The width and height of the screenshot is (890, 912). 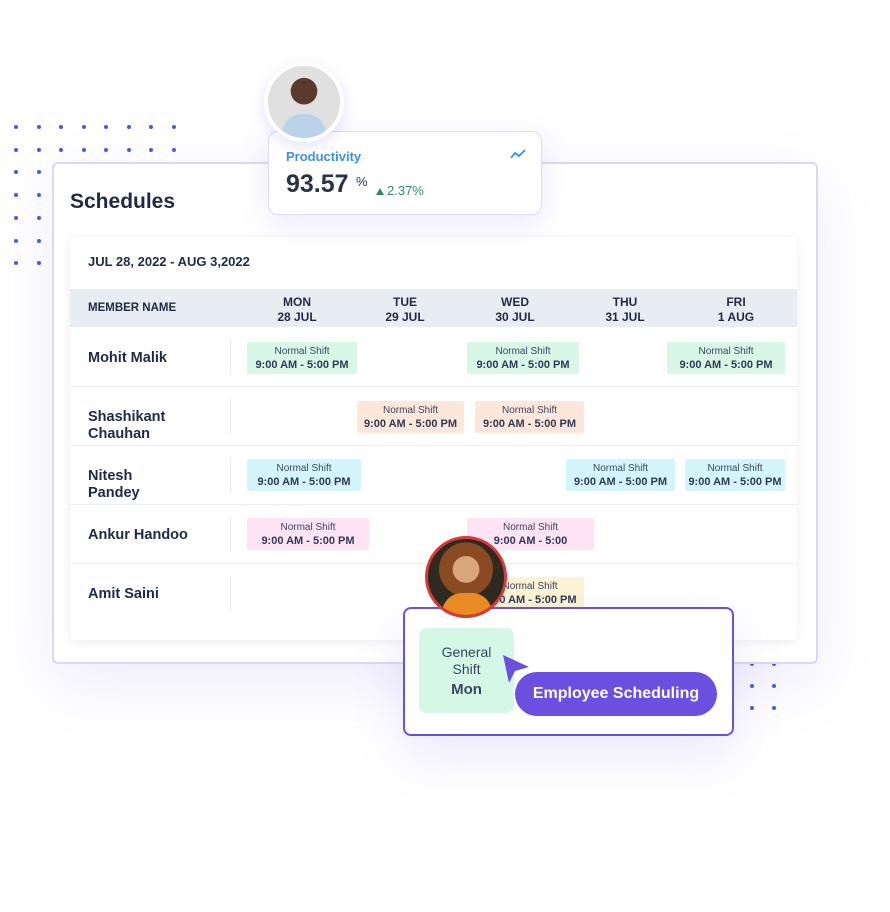 I want to click on member-name: Mohit Malik, so click(x=127, y=358).